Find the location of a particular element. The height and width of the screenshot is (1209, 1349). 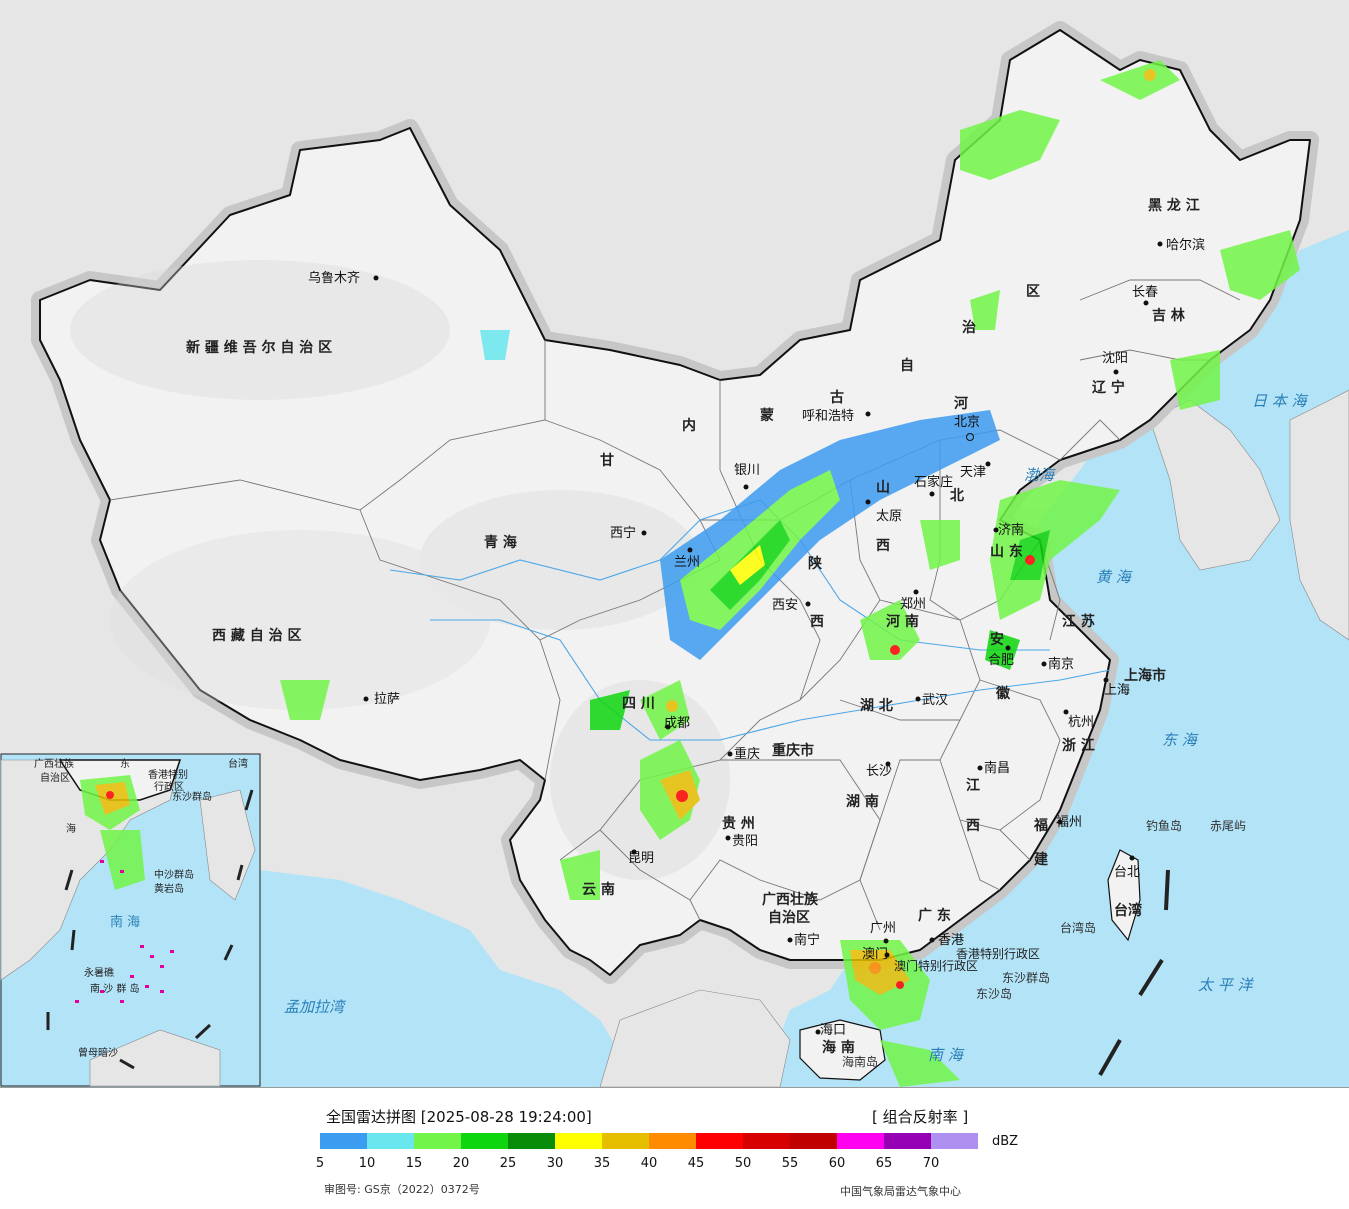

taiwan-island is located at coordinates (1124, 895).